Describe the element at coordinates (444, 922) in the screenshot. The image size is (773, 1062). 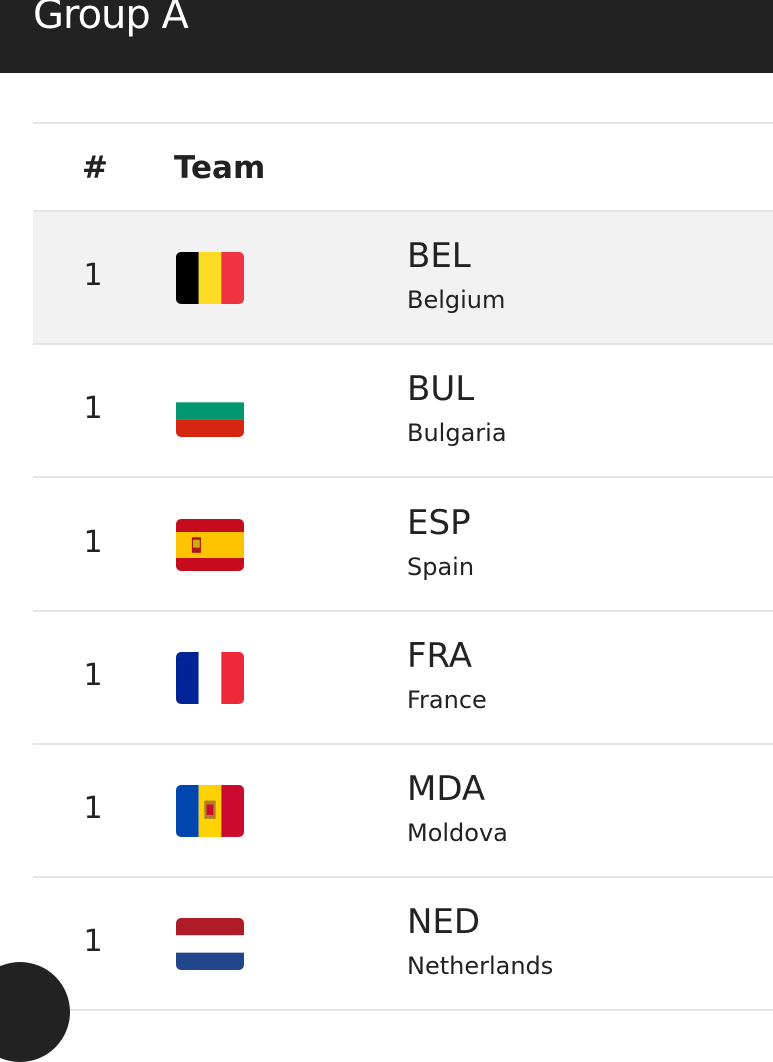
I see `team-code: NED` at that location.